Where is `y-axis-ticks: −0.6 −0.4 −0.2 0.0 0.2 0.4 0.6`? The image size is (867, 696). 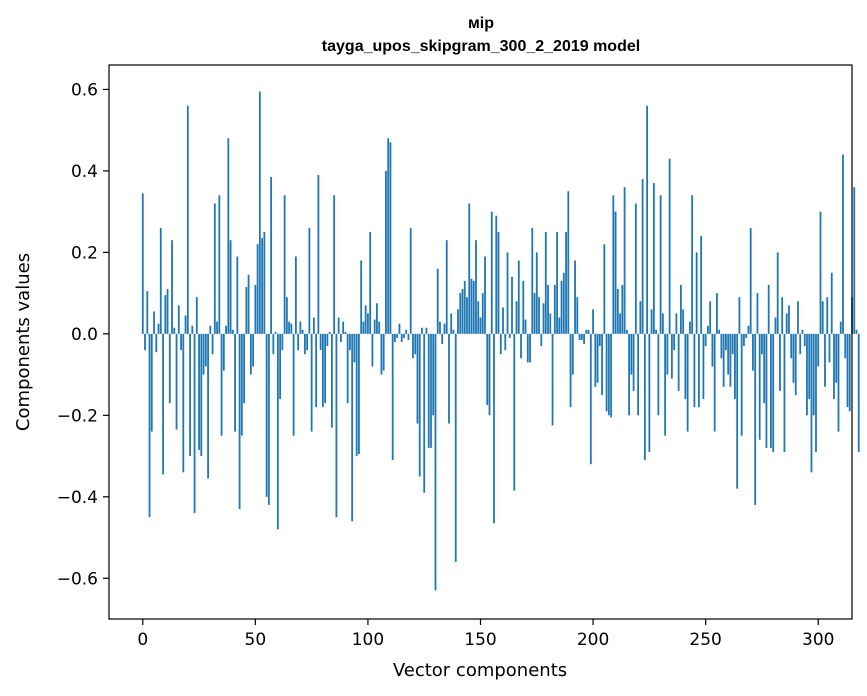
y-axis-ticks: −0.6 −0.4 −0.2 0.0 0.2 0.4 0.6 is located at coordinates (83, 334).